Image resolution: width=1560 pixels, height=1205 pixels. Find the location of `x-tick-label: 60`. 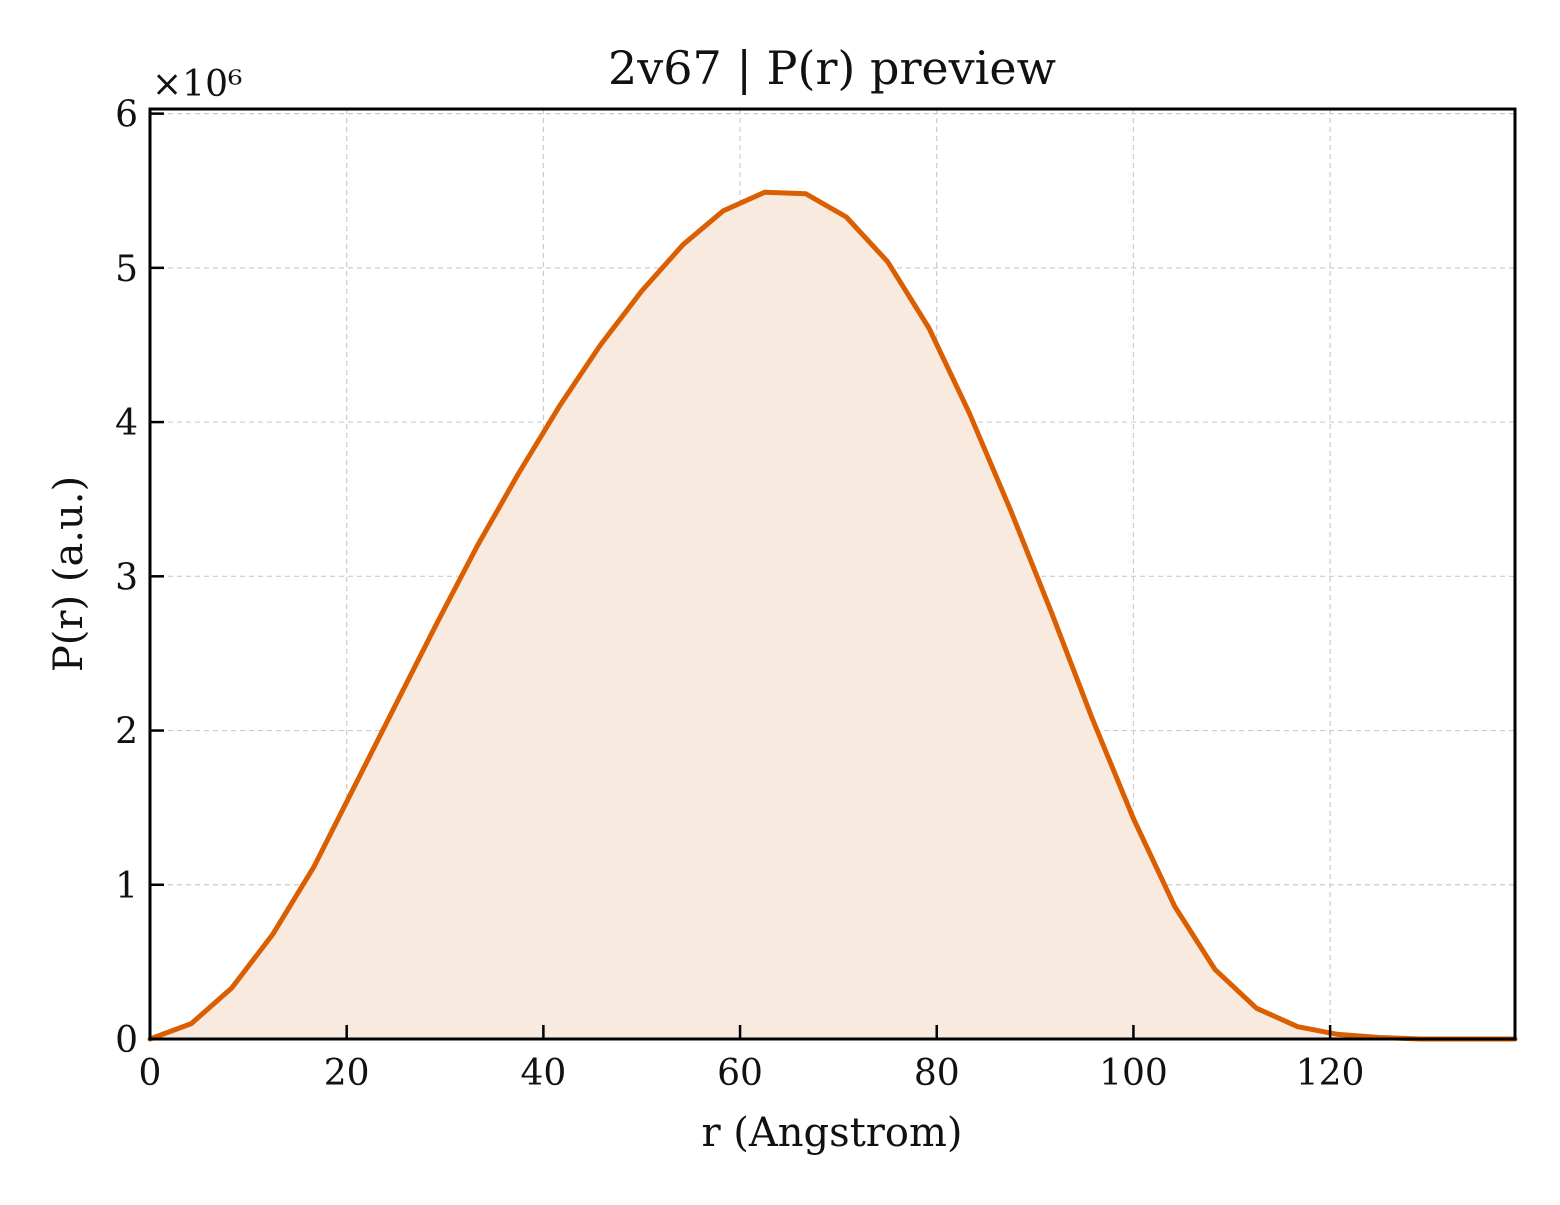

x-tick-label: 60 is located at coordinates (740, 1073).